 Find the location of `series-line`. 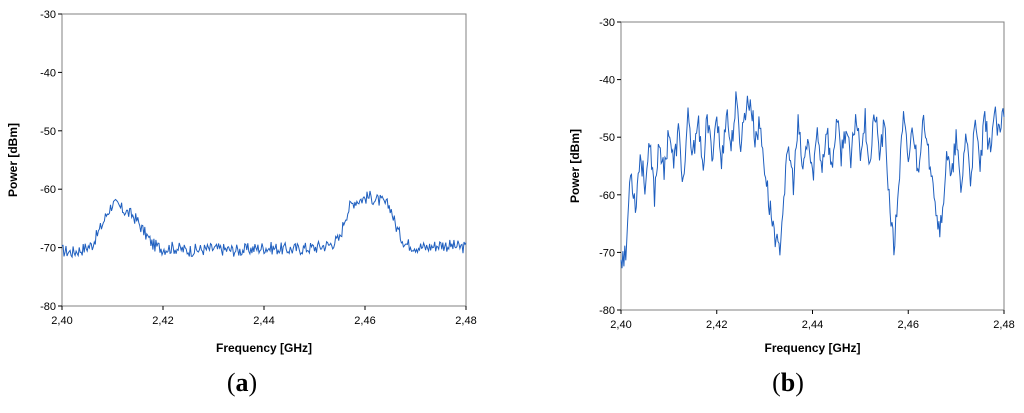

series-line is located at coordinates (264, 224).